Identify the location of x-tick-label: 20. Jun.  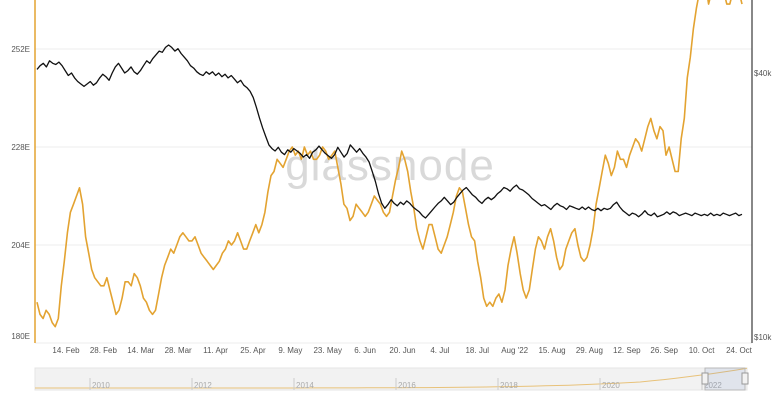
(402, 350).